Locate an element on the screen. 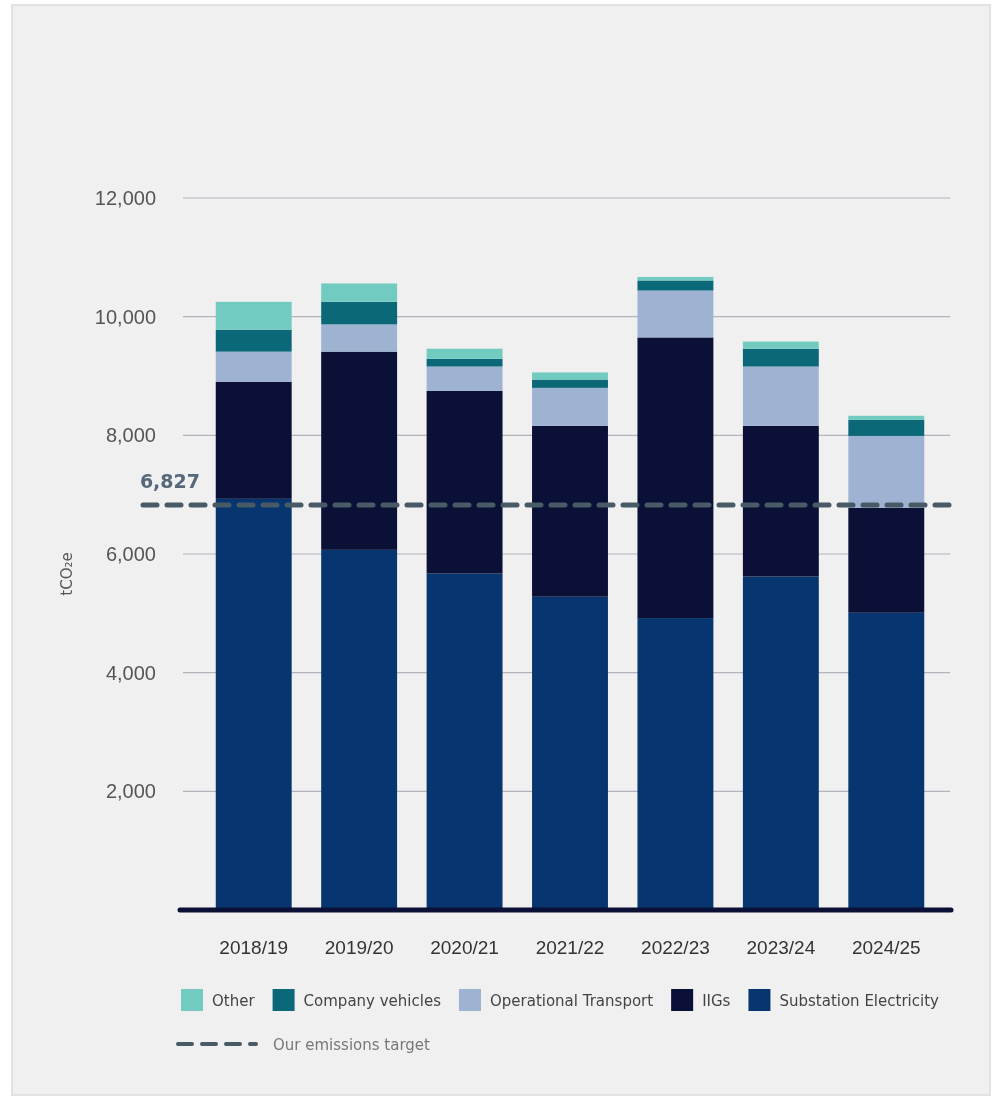 The height and width of the screenshot is (1099, 993). y-tick-label: 2,000 is located at coordinates (130, 791).